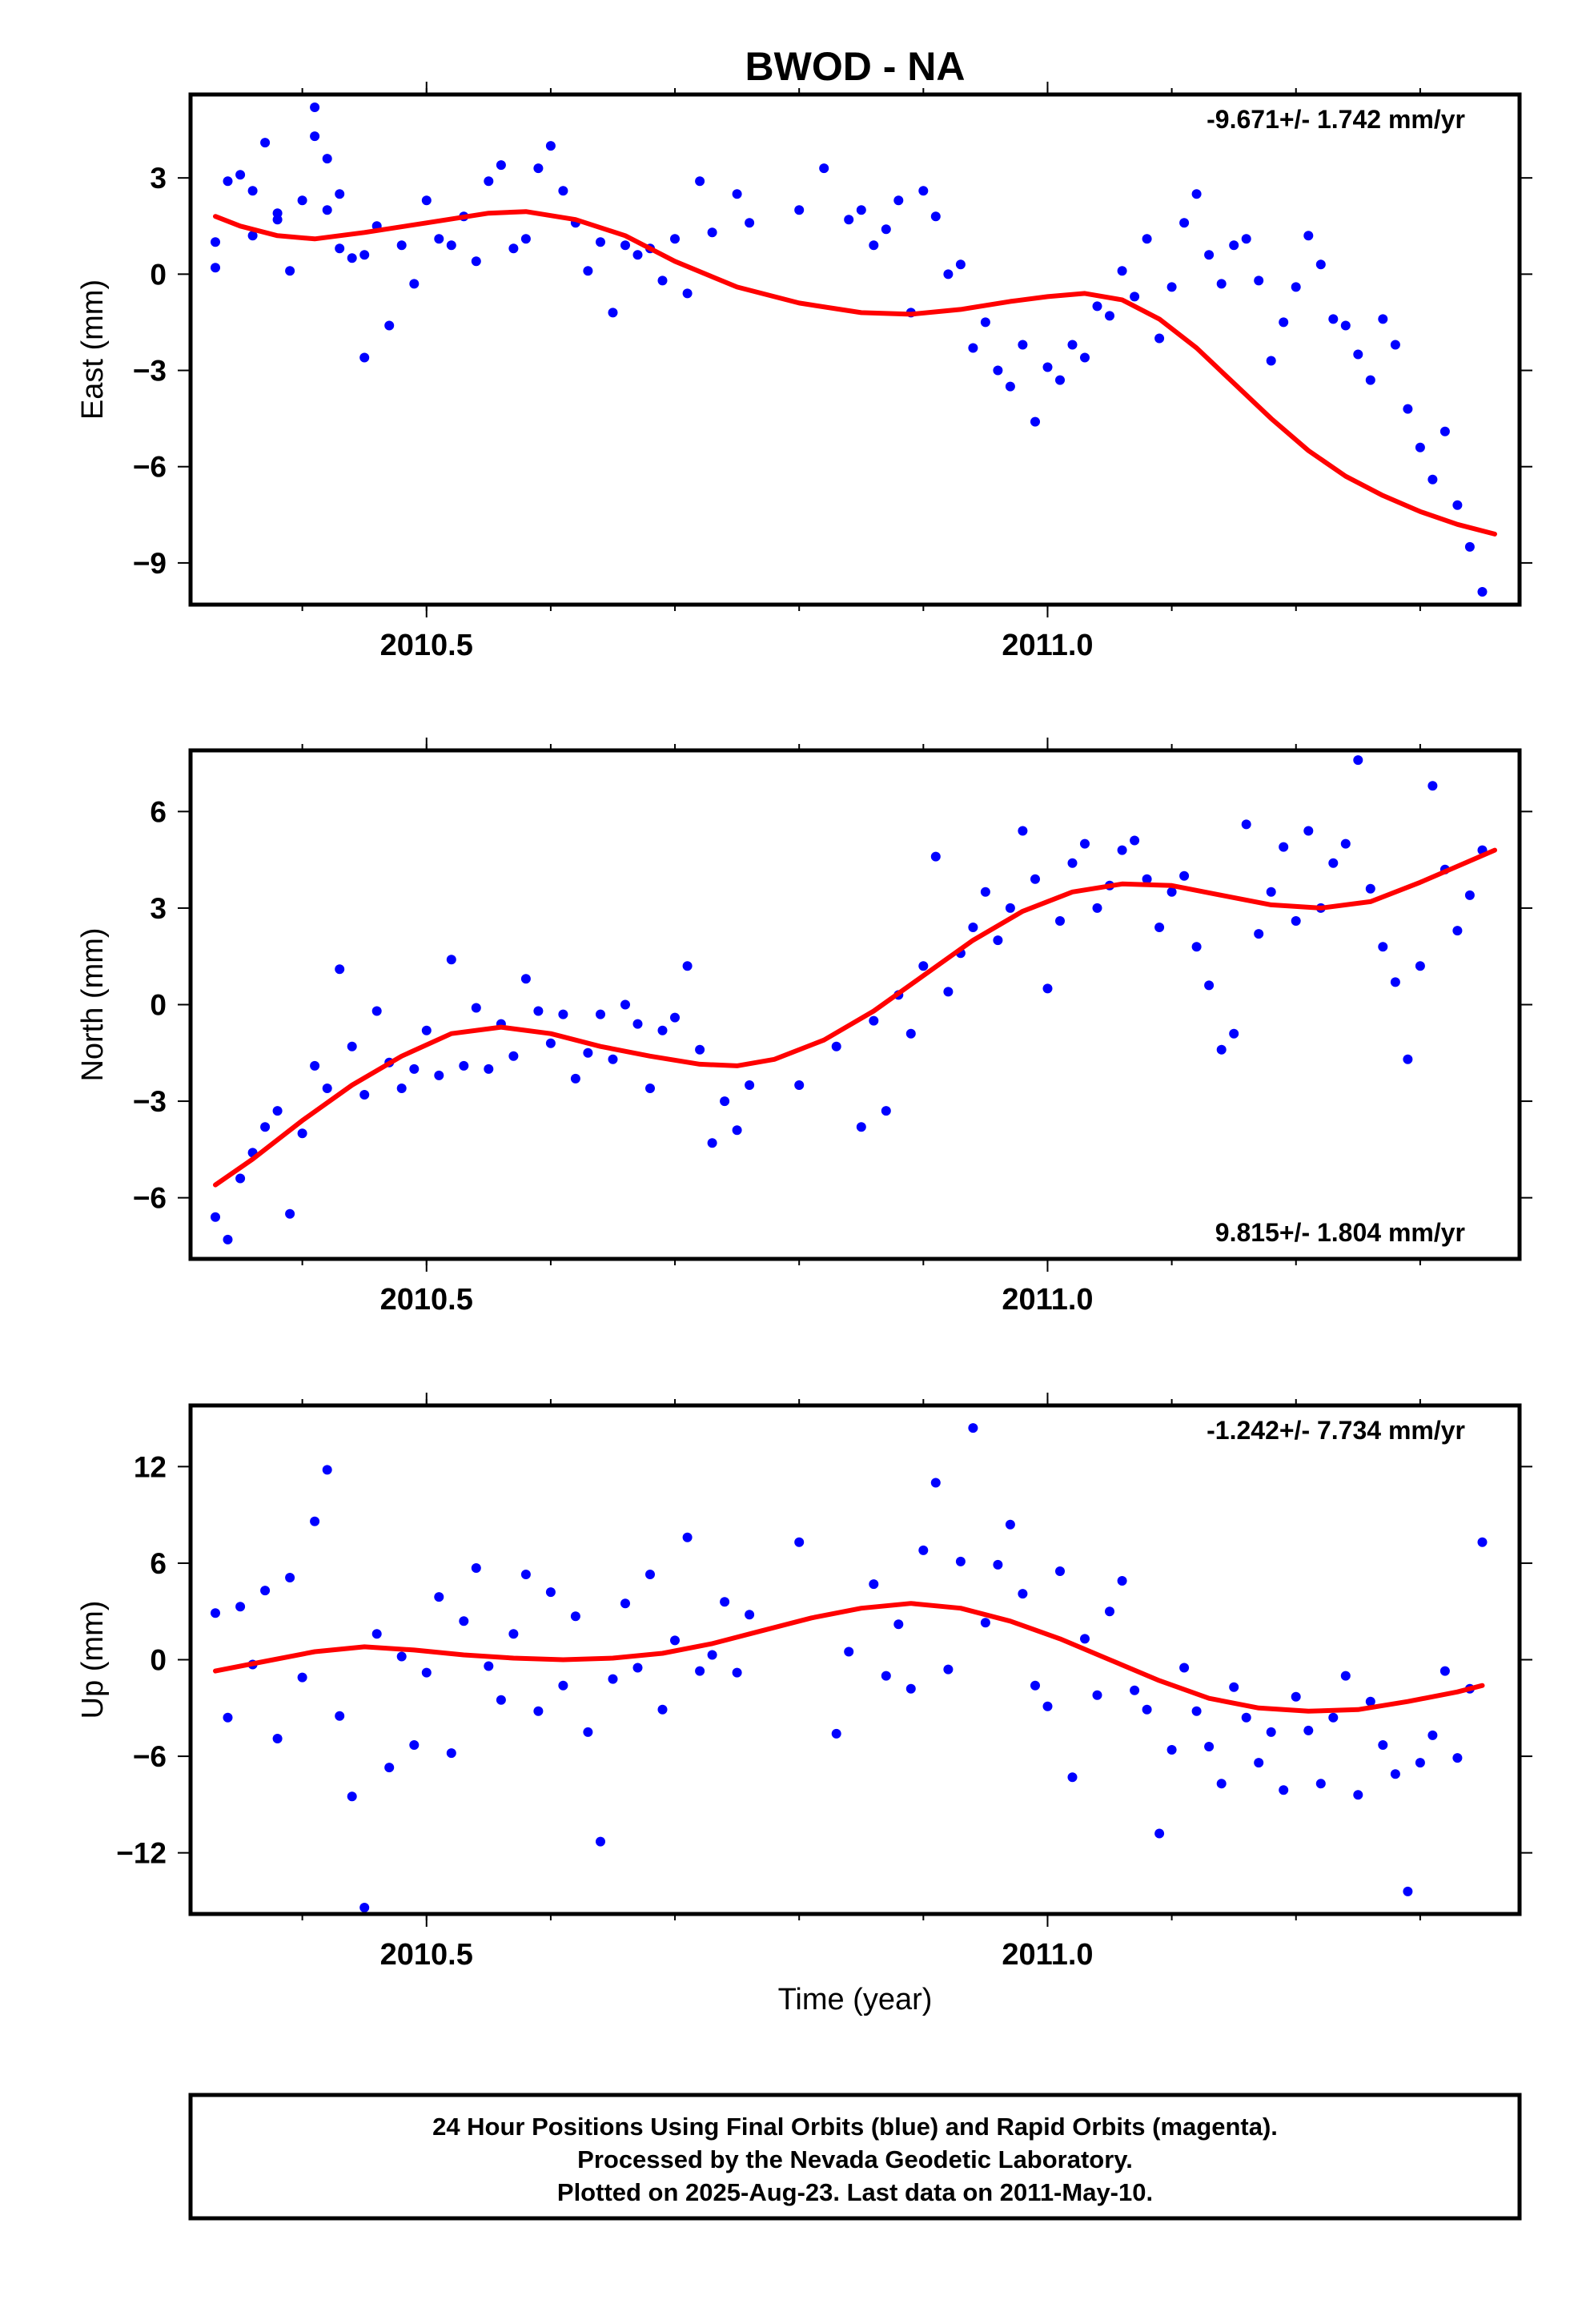 This screenshot has width=1582, height=2324. Describe the element at coordinates (150, 563) in the screenshot. I see `y-tick-label: −9` at that location.